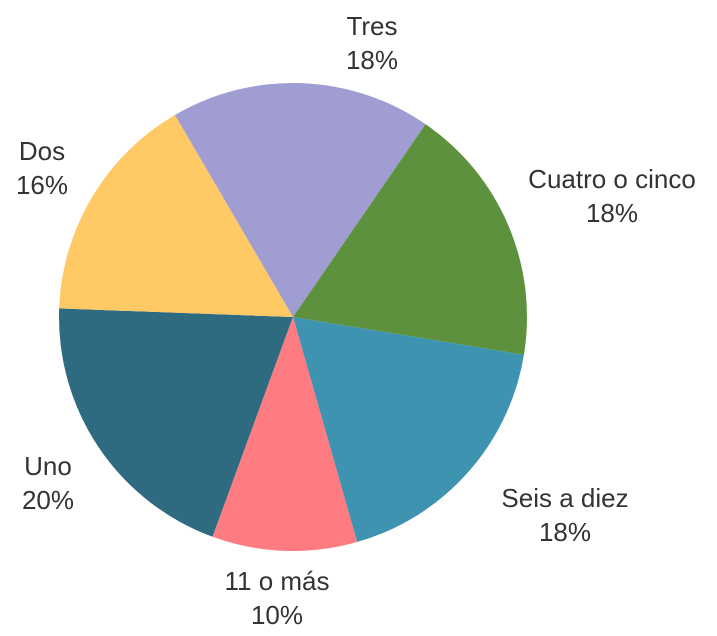 This screenshot has height=636, width=717. I want to click on slice-label: Seis a diez, so click(564, 498).